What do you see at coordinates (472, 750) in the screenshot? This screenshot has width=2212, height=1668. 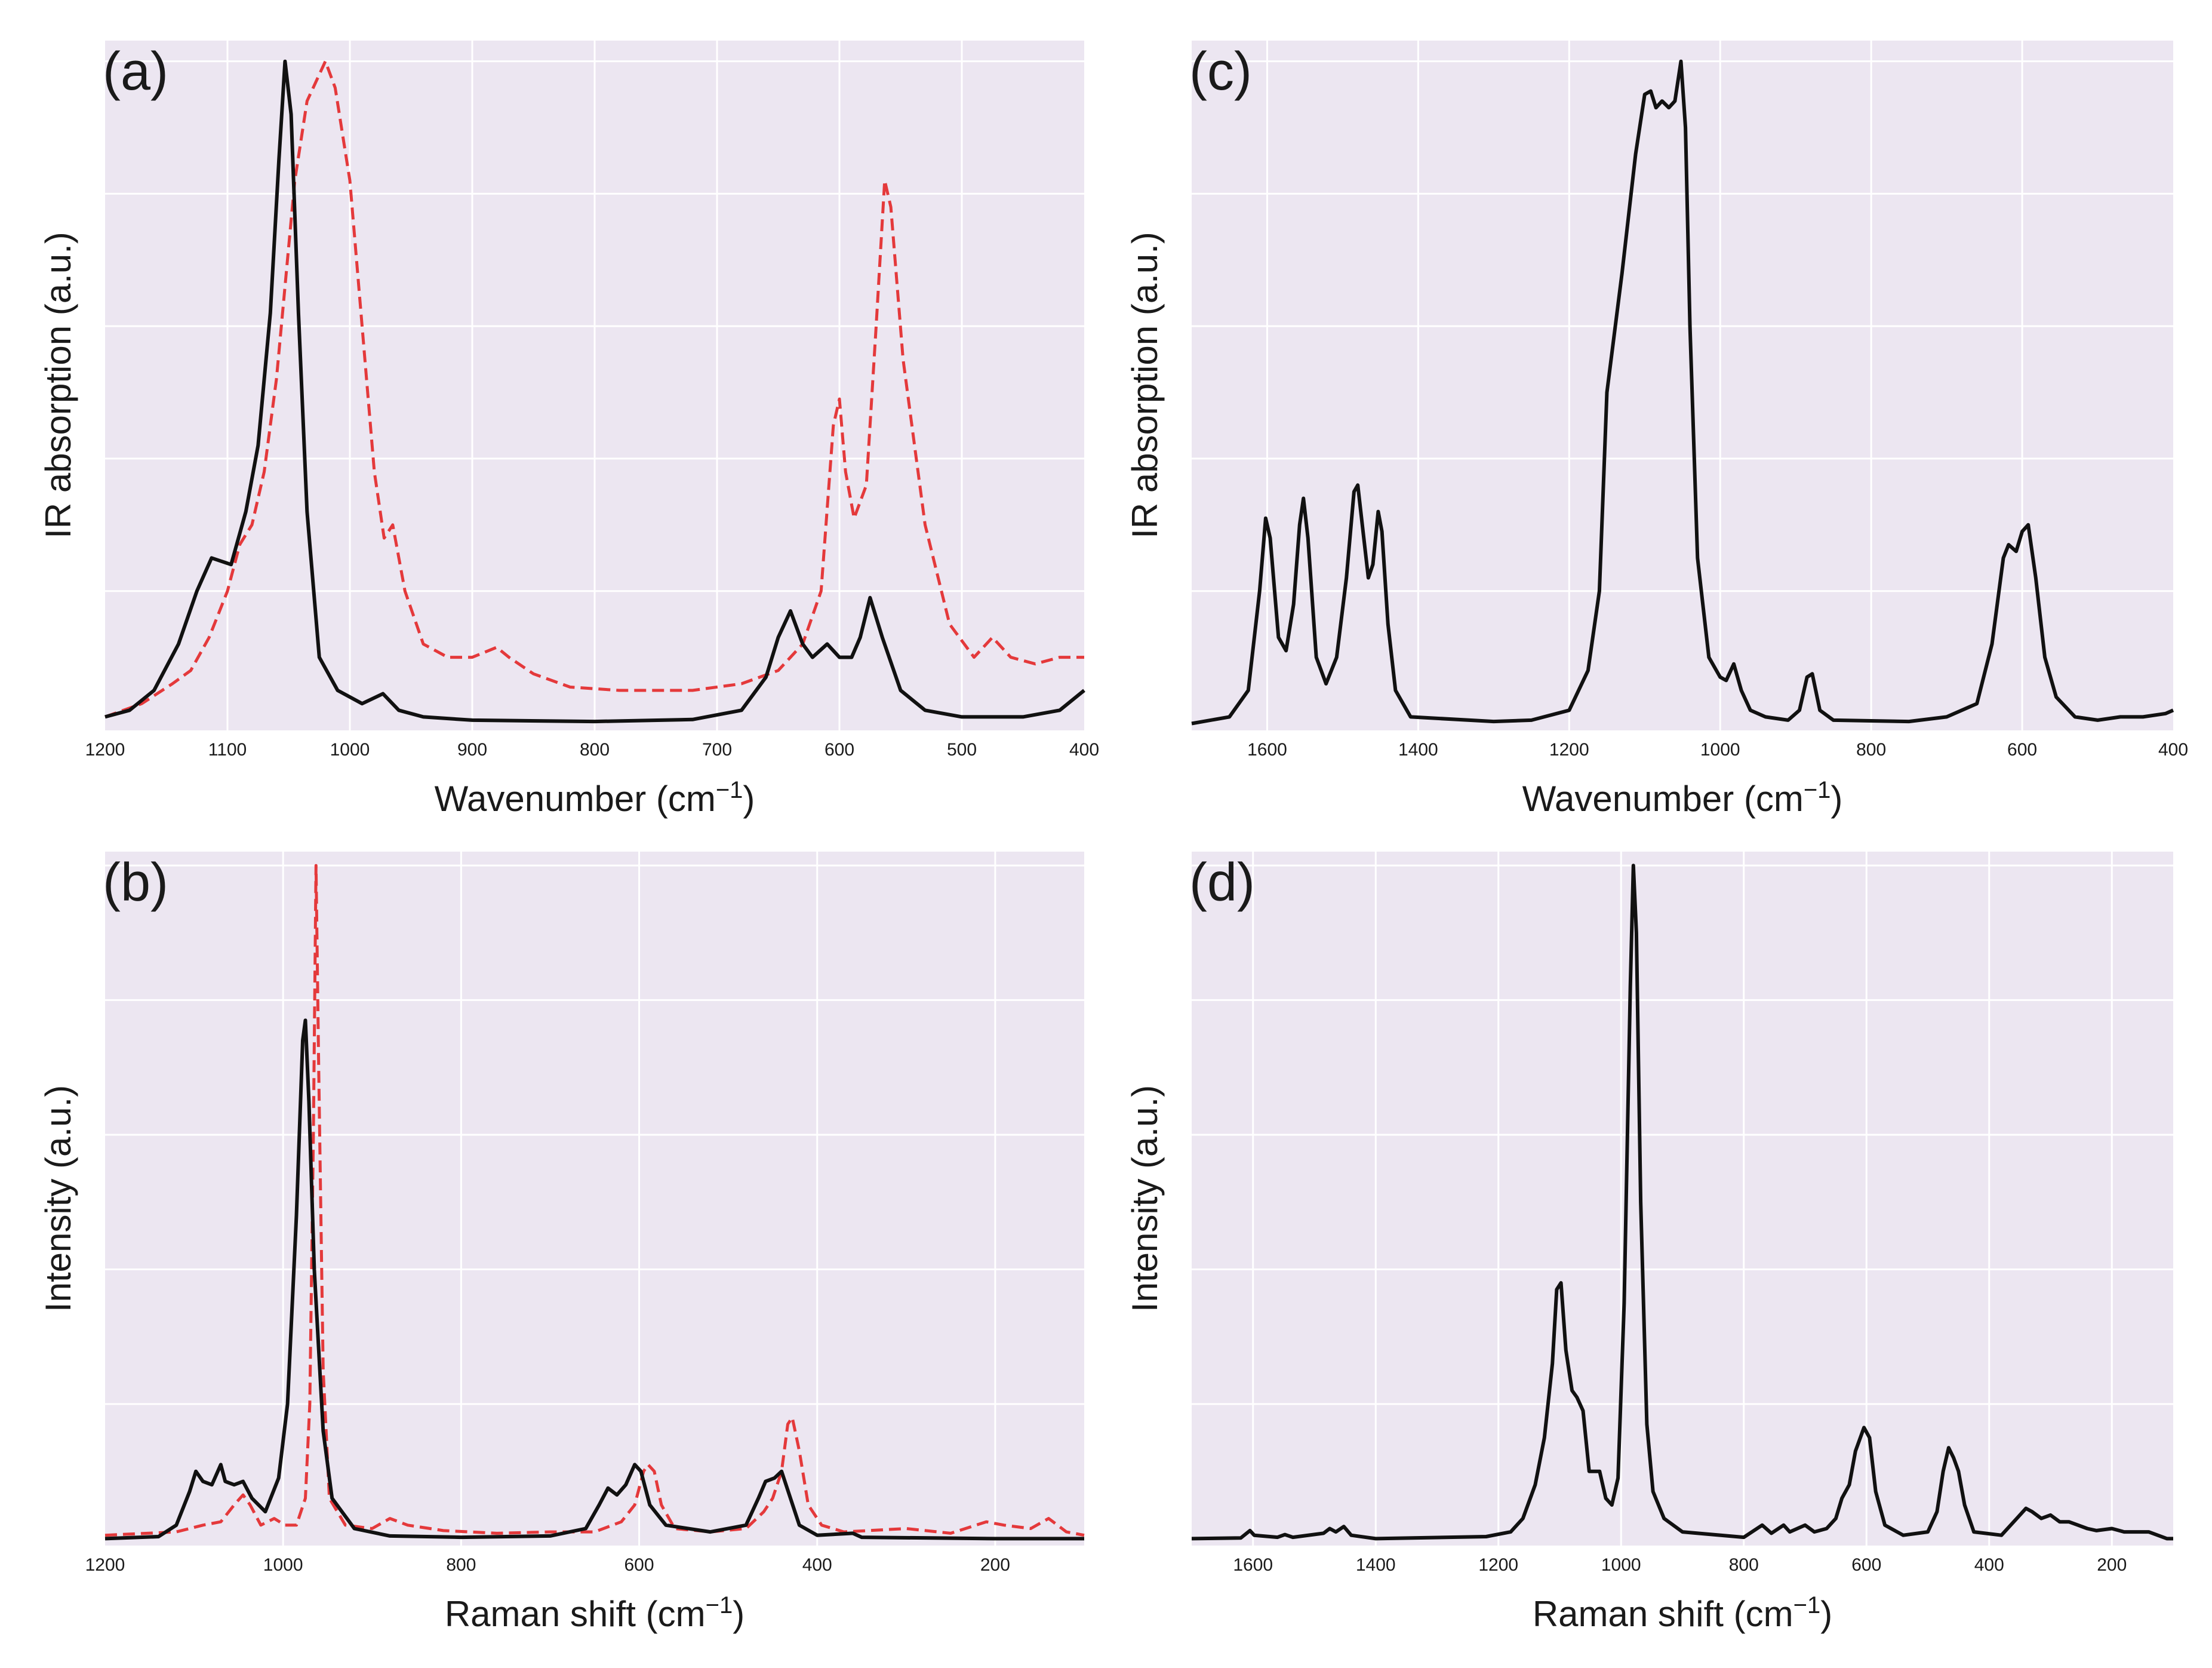 I see `panel-a-x-tick-label: 900` at bounding box center [472, 750].